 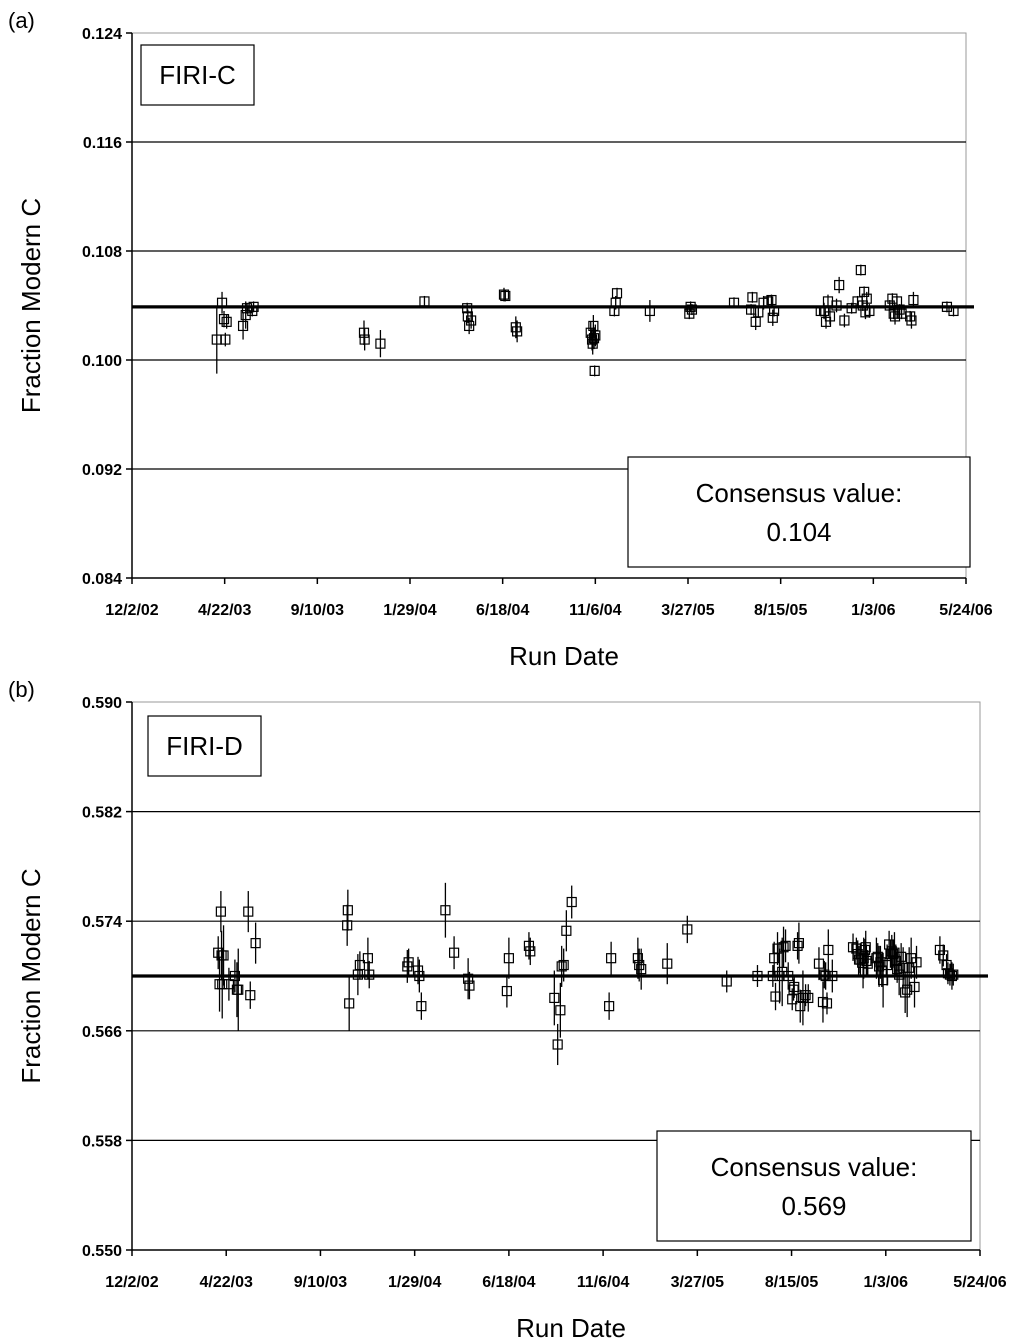 What do you see at coordinates (102, 1032) in the screenshot?
I see `y-tick-label: 0.566` at bounding box center [102, 1032].